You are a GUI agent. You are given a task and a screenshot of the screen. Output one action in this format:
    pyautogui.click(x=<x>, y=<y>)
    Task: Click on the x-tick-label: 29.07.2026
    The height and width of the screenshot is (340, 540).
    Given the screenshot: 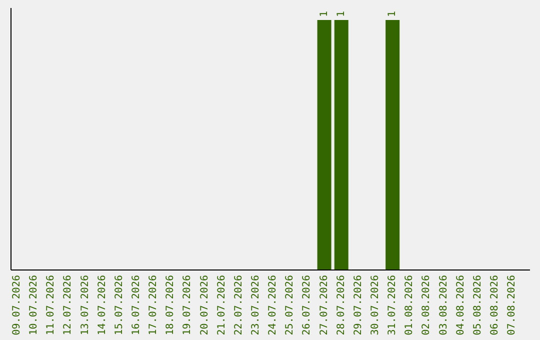 What is the action you would take?
    pyautogui.click(x=358, y=305)
    